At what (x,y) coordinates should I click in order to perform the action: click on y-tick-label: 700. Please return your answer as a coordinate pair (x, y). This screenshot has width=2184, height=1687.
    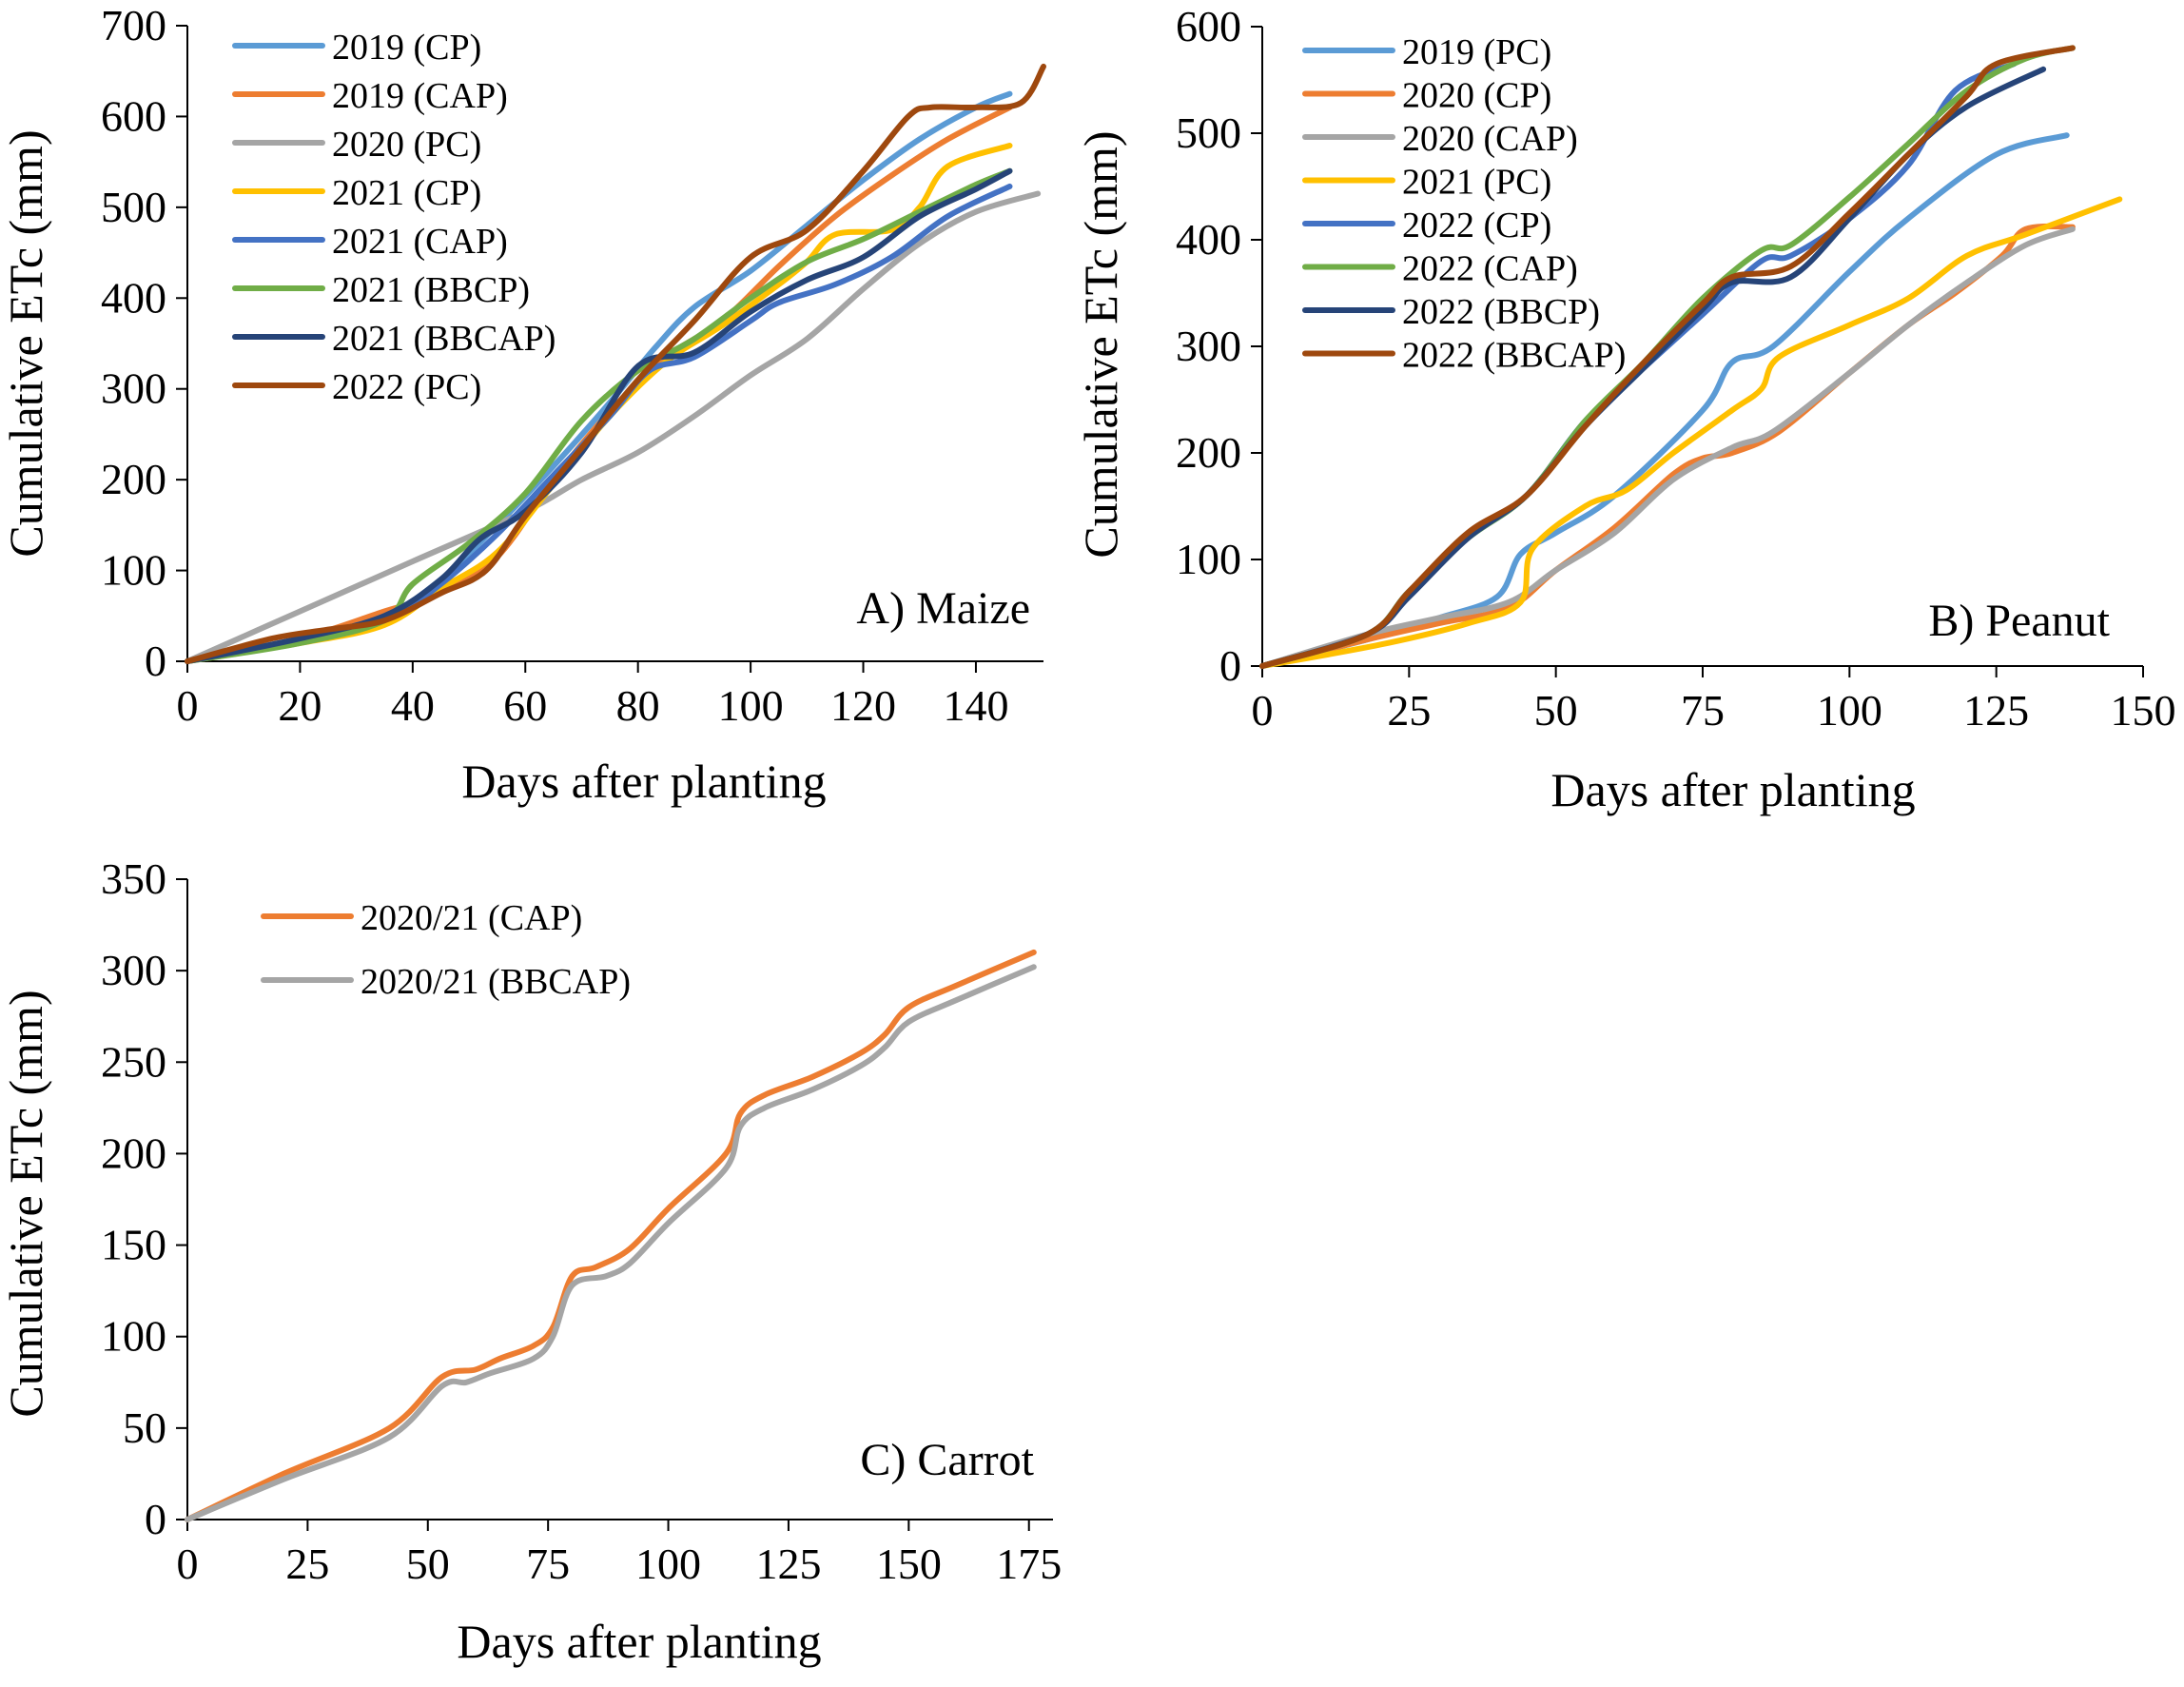
    Looking at the image, I should click on (133, 25).